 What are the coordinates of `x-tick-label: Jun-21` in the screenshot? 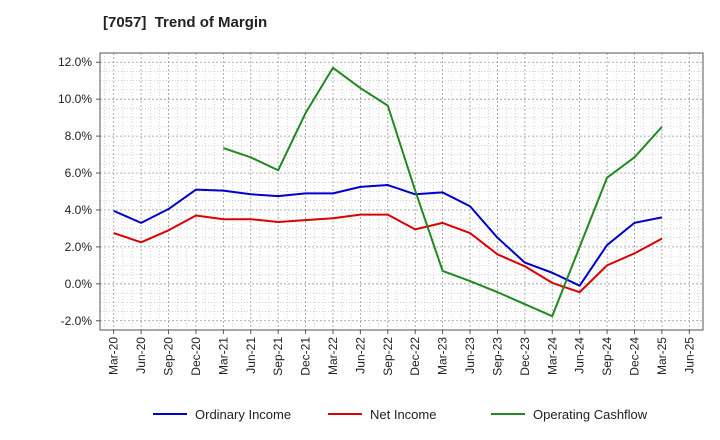 It's located at (251, 355).